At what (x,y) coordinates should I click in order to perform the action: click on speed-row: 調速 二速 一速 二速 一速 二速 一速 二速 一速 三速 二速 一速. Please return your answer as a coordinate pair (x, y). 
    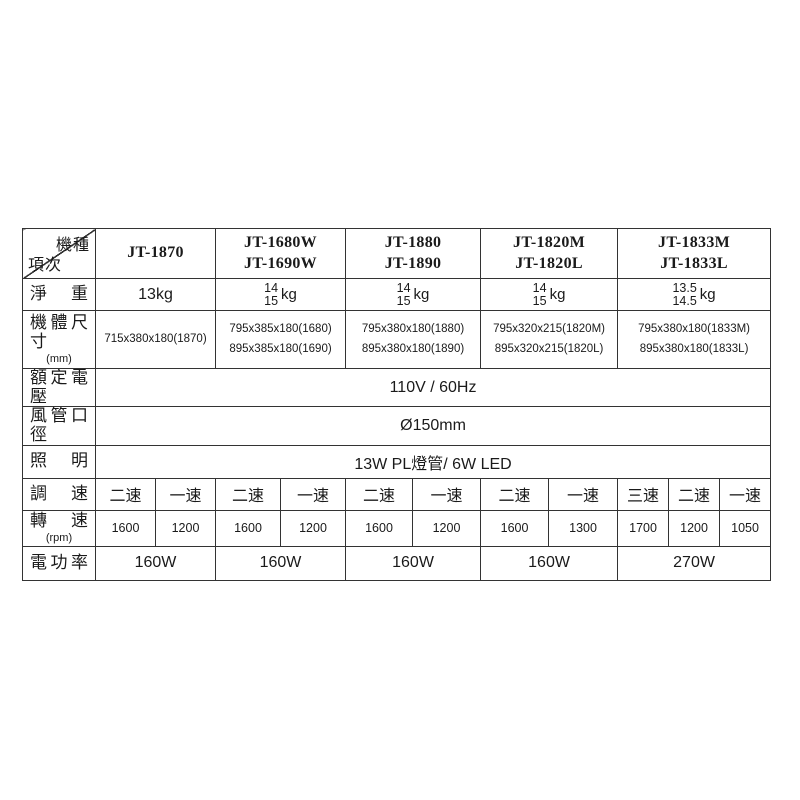
    Looking at the image, I should click on (397, 494).